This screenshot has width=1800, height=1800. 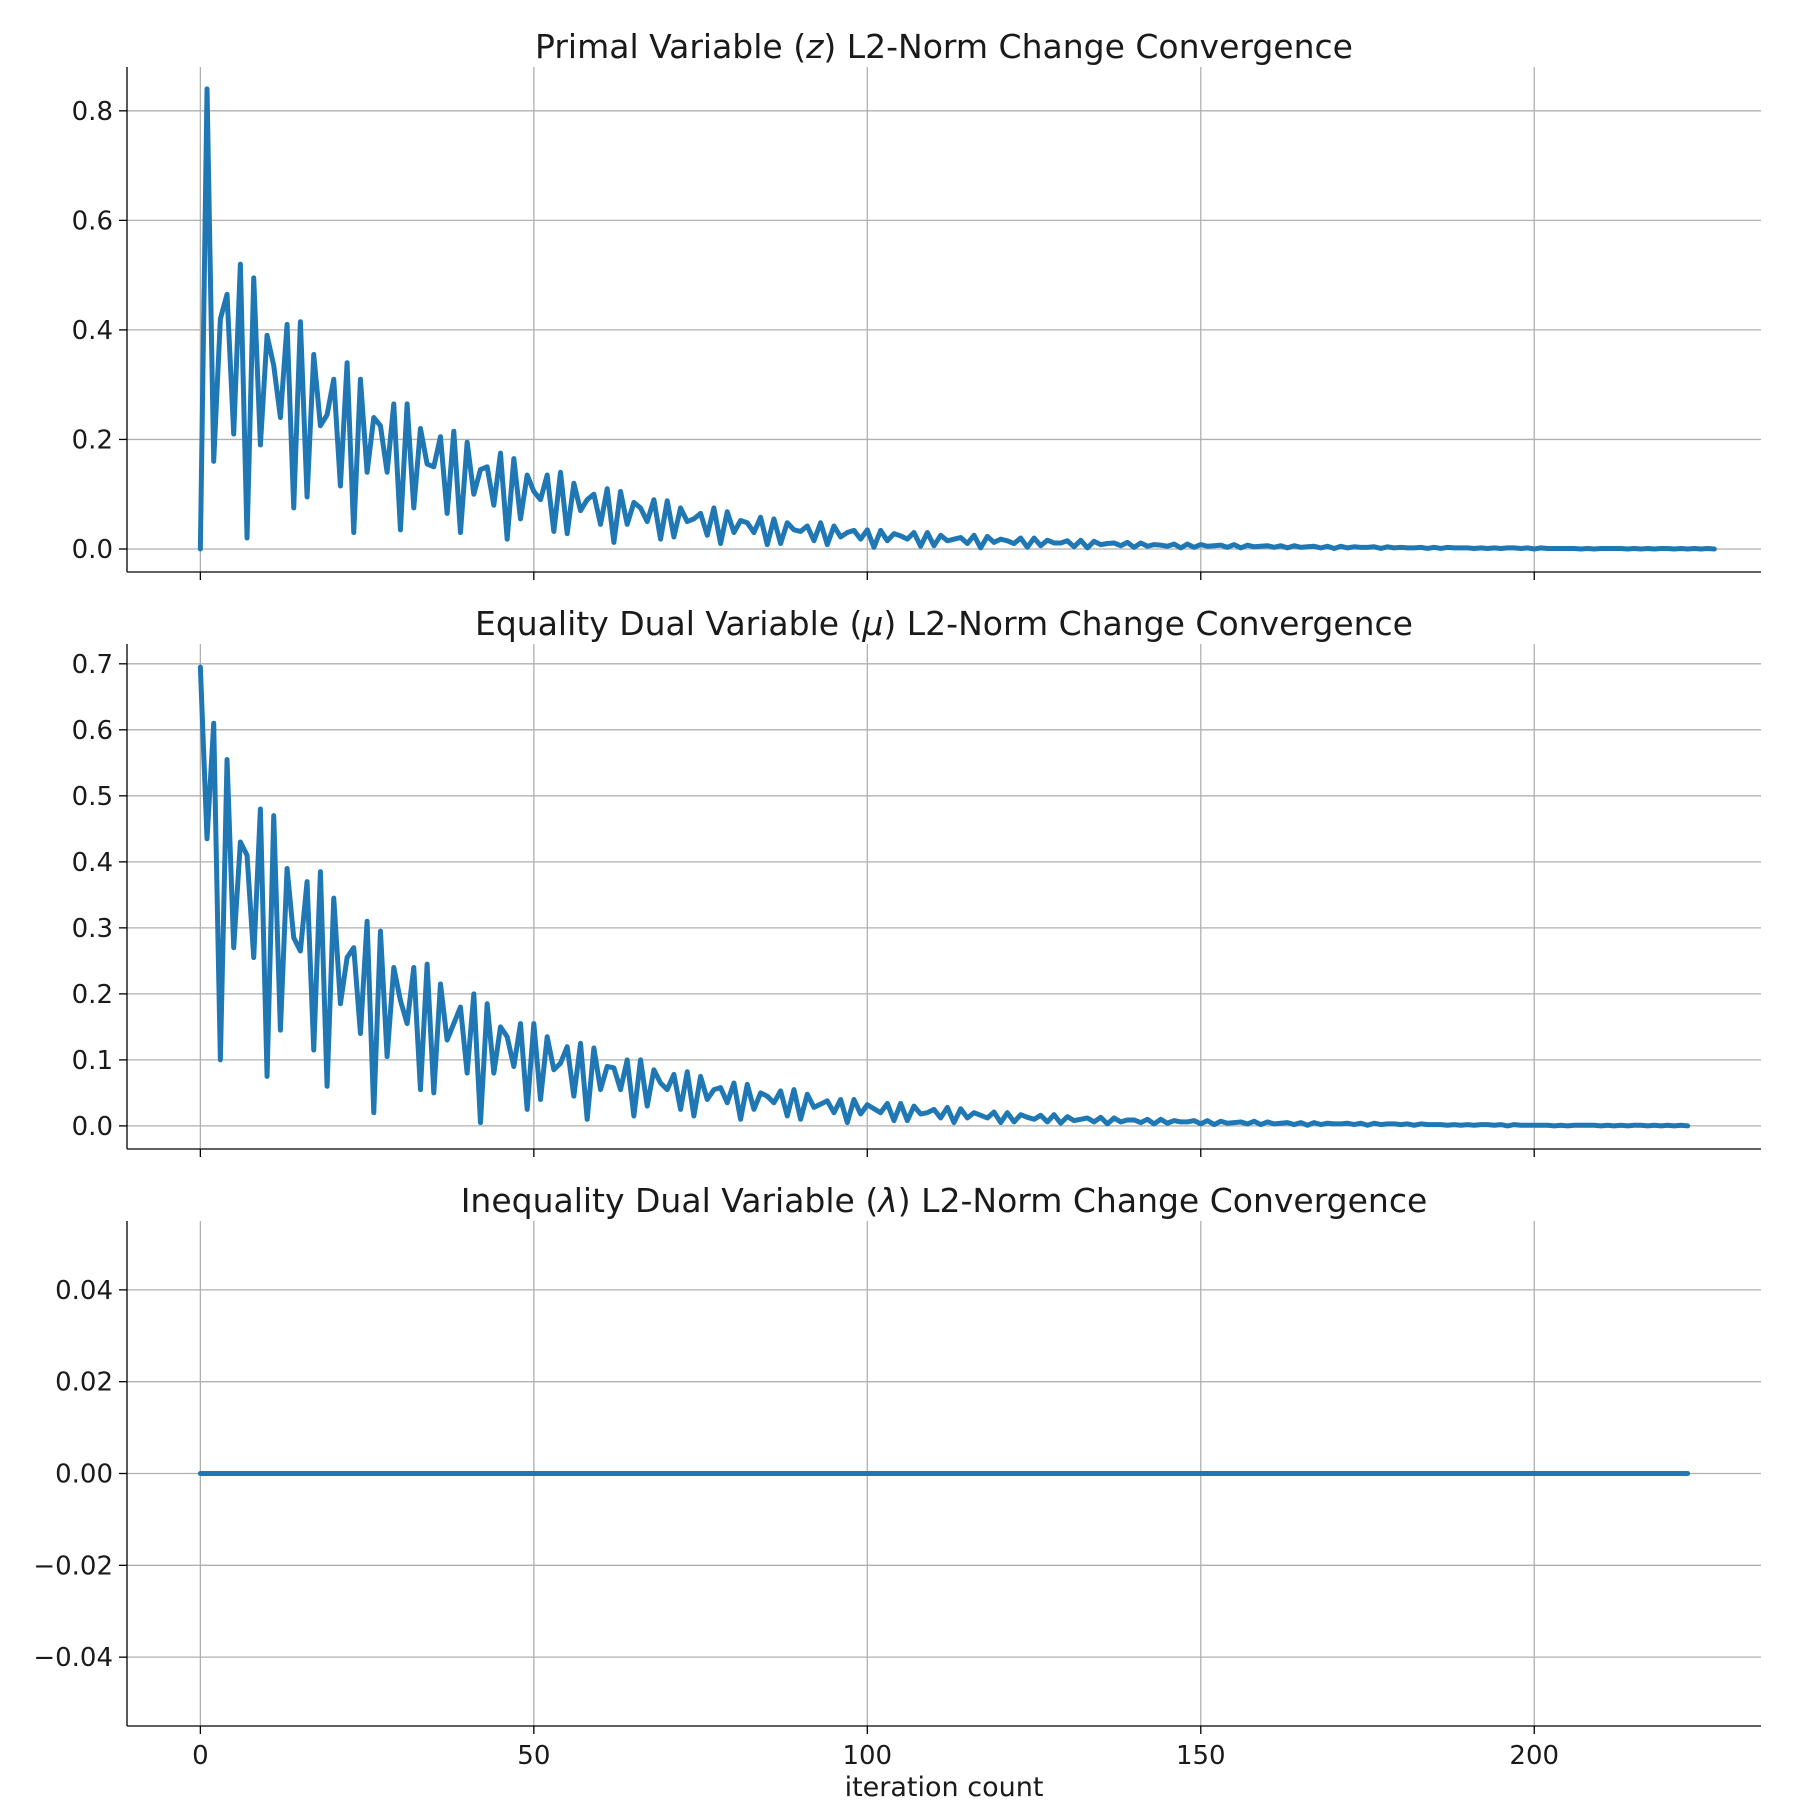 I want to click on y-tick-label: 0.02, so click(x=84, y=1383).